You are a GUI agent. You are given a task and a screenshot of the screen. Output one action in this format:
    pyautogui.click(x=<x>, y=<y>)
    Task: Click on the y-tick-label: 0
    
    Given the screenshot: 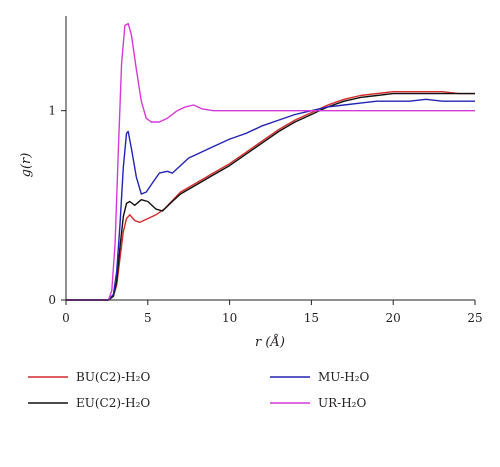 What is the action you would take?
    pyautogui.click(x=52, y=300)
    